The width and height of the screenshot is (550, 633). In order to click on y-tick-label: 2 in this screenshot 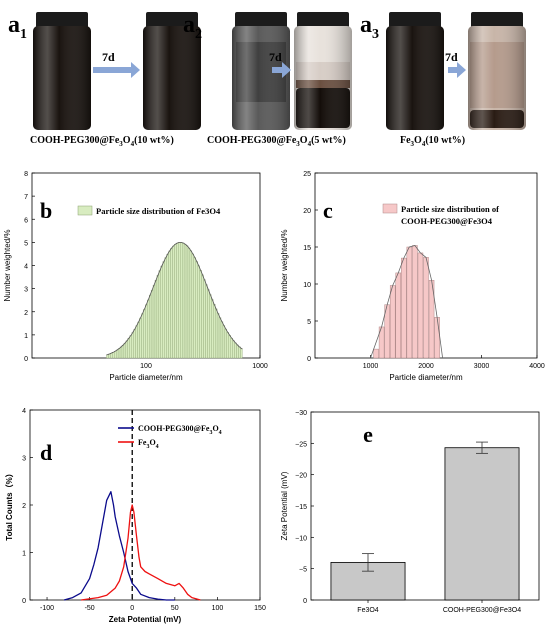, I will do `click(26, 313)`.